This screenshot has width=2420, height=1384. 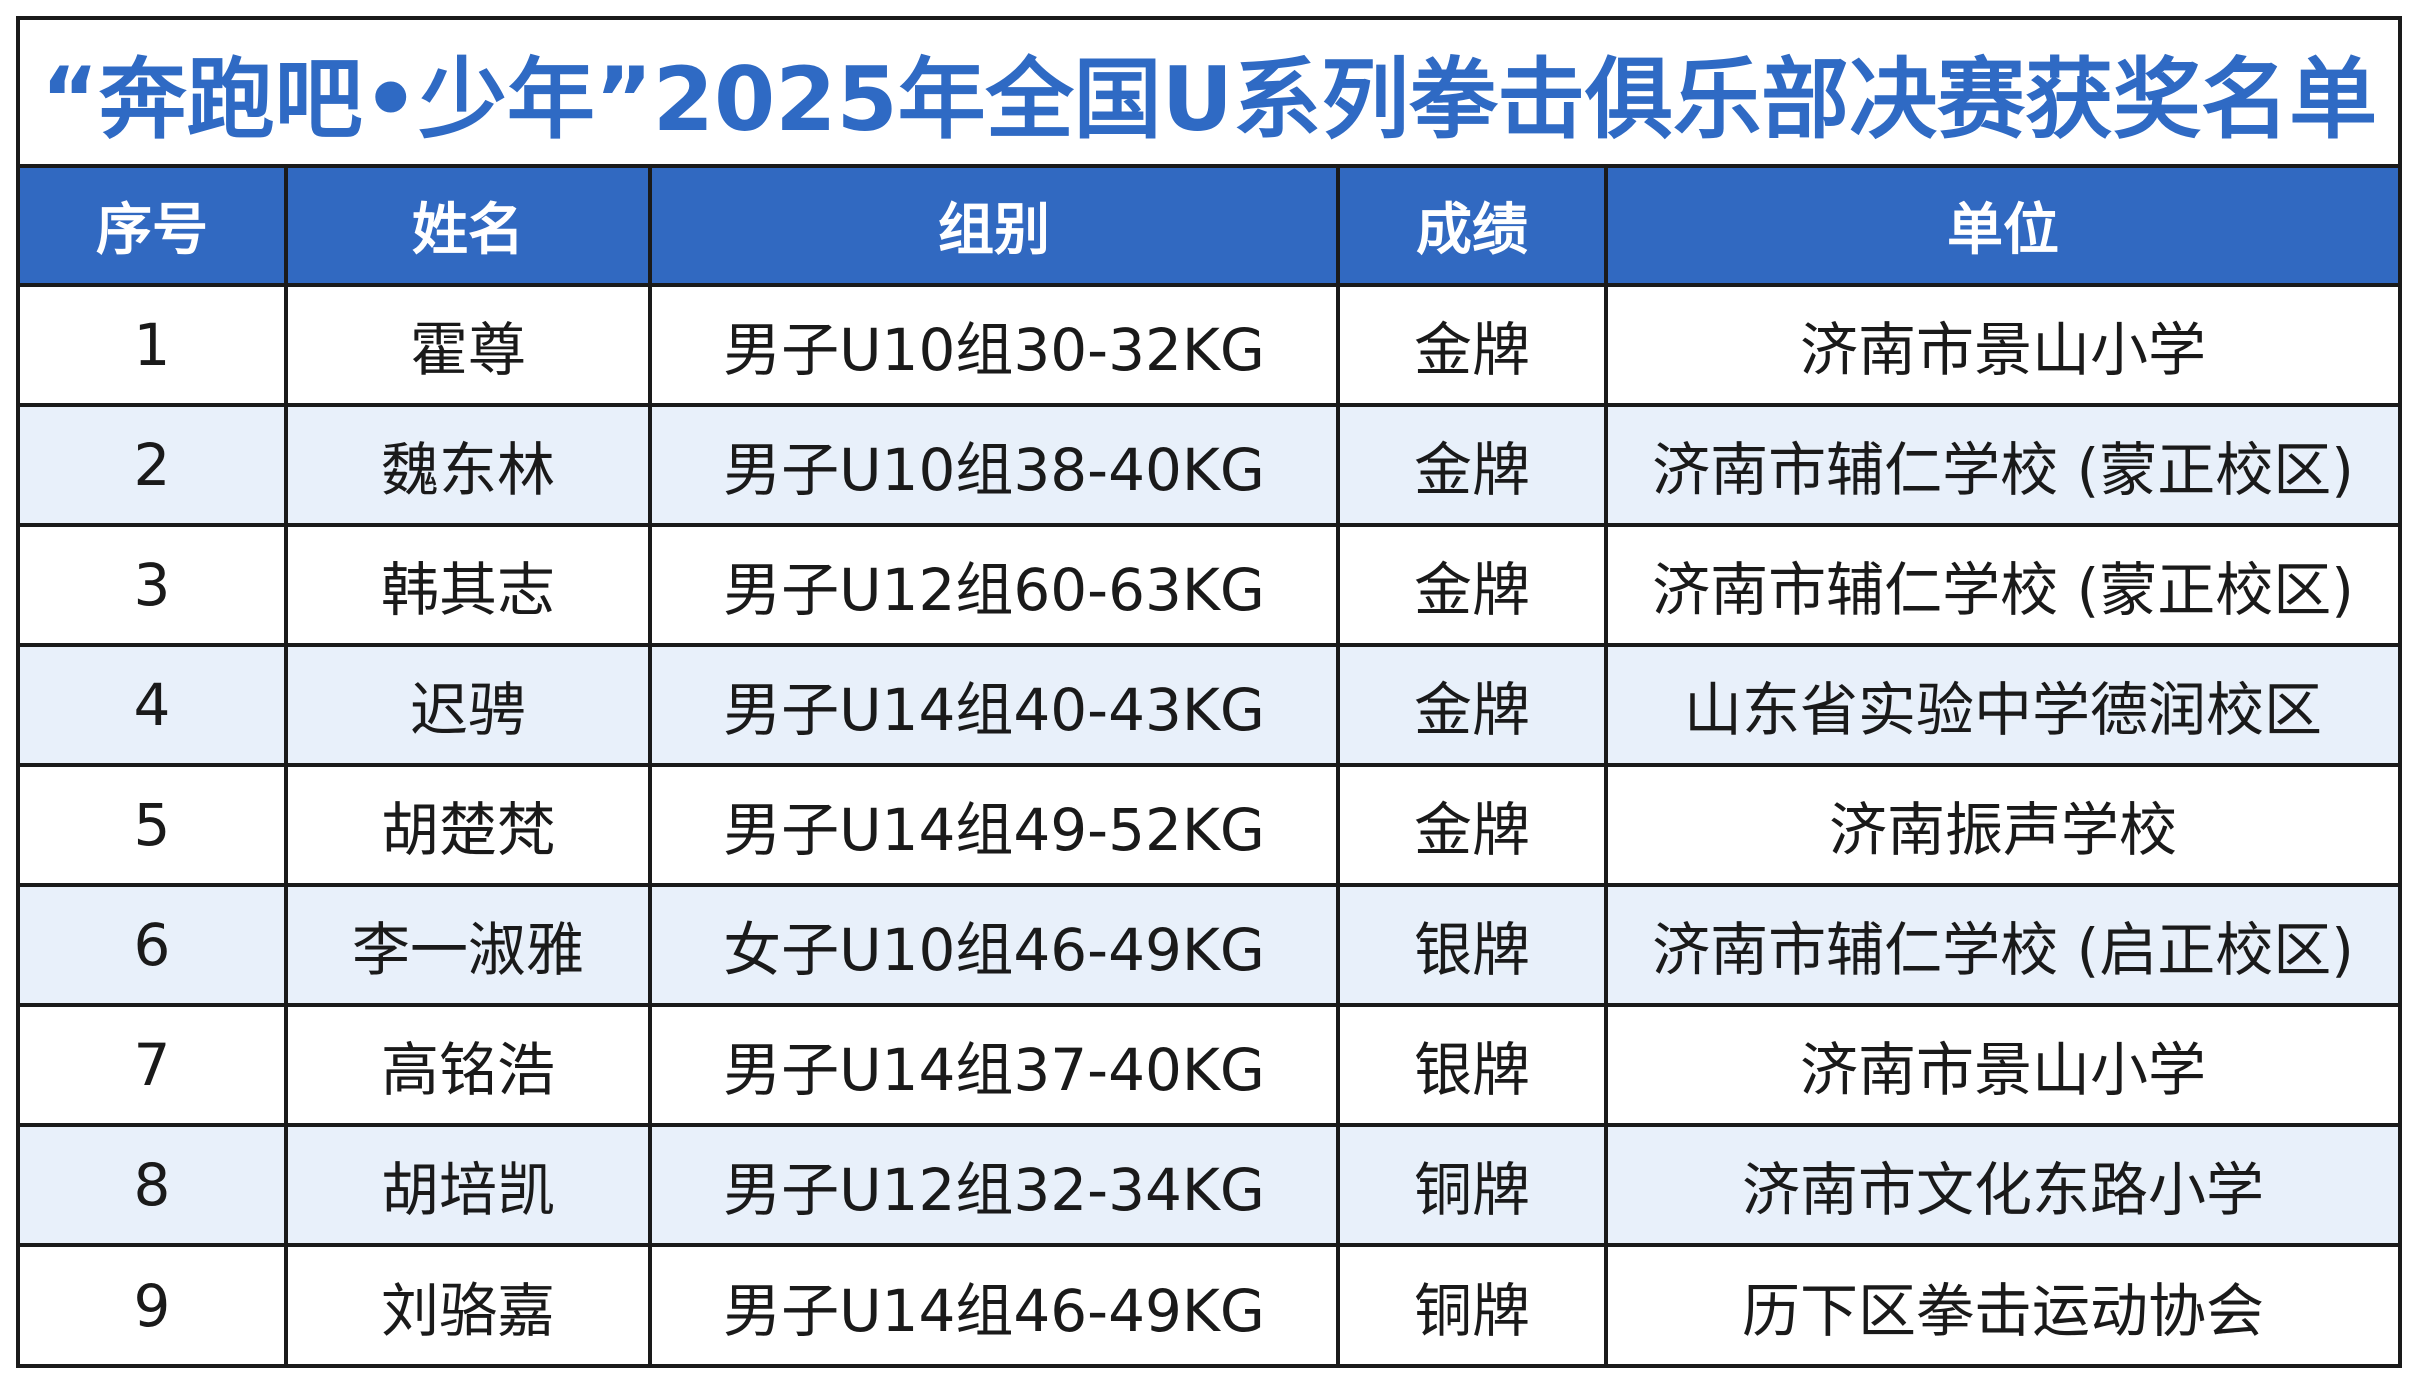 I want to click on cell-name: 高铭浩, so click(x=467, y=1066).